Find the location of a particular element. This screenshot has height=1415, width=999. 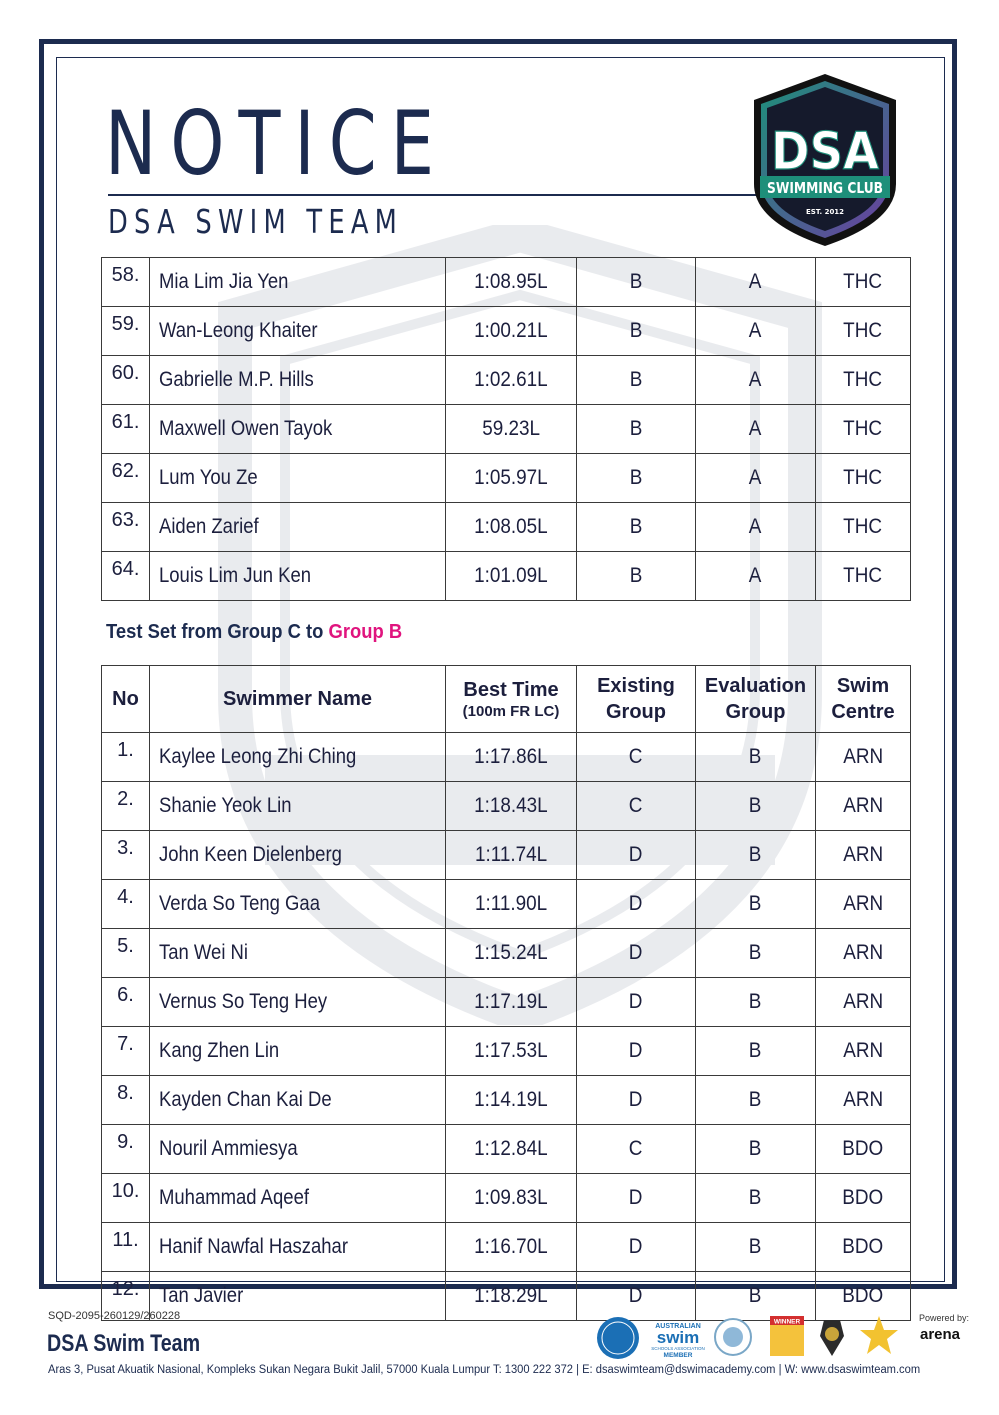

best-time-cell: 1:17.19L is located at coordinates (511, 1002).